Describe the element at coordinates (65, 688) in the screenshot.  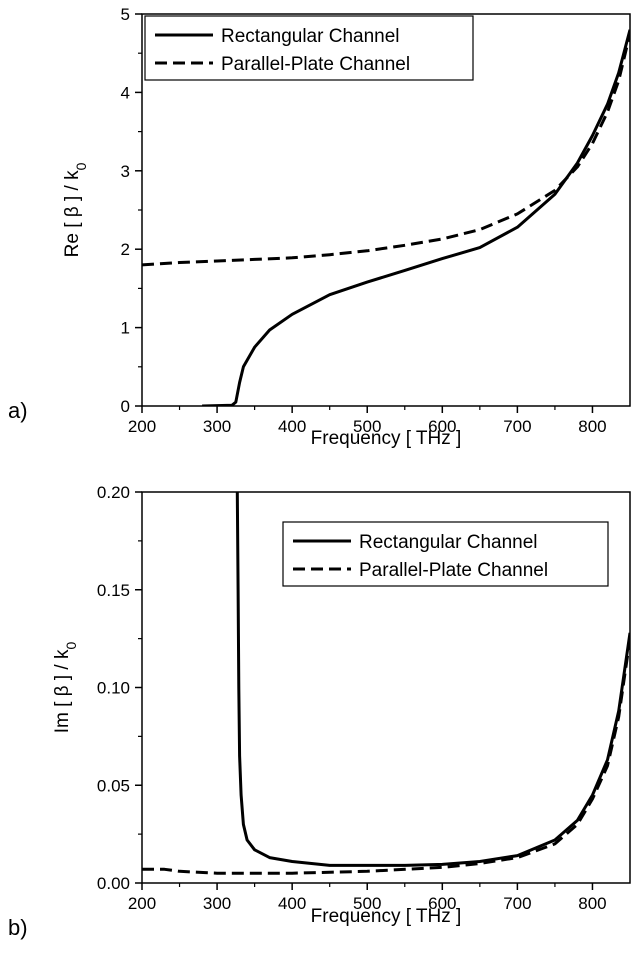
I see `y-axis-label: Im [ β ] / k0` at that location.